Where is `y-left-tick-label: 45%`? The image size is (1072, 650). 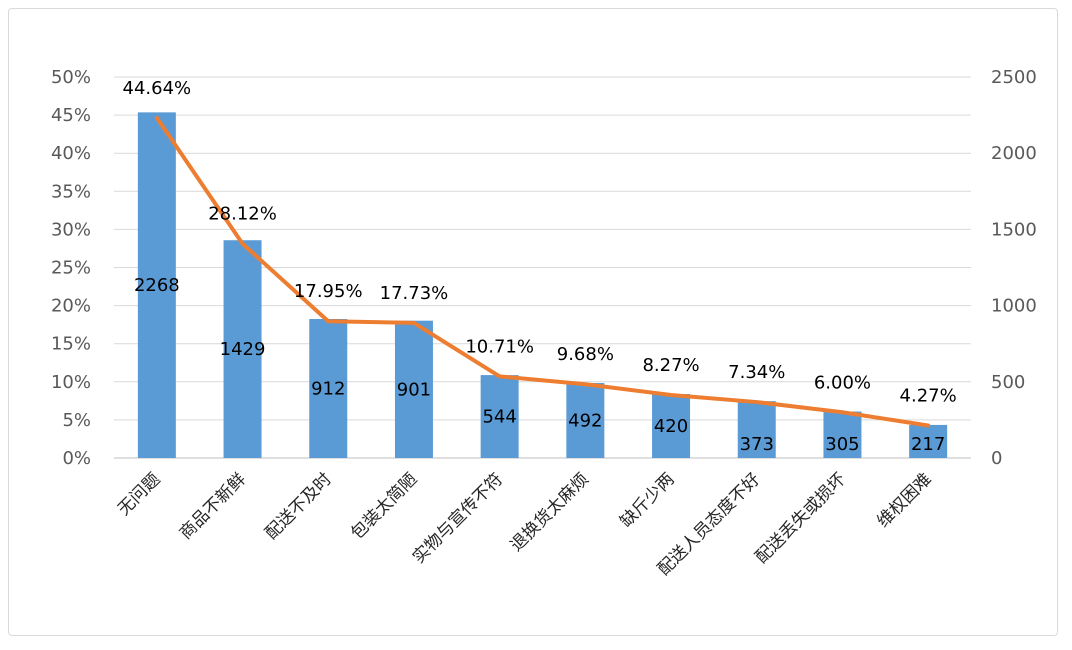 y-left-tick-label: 45% is located at coordinates (71, 115).